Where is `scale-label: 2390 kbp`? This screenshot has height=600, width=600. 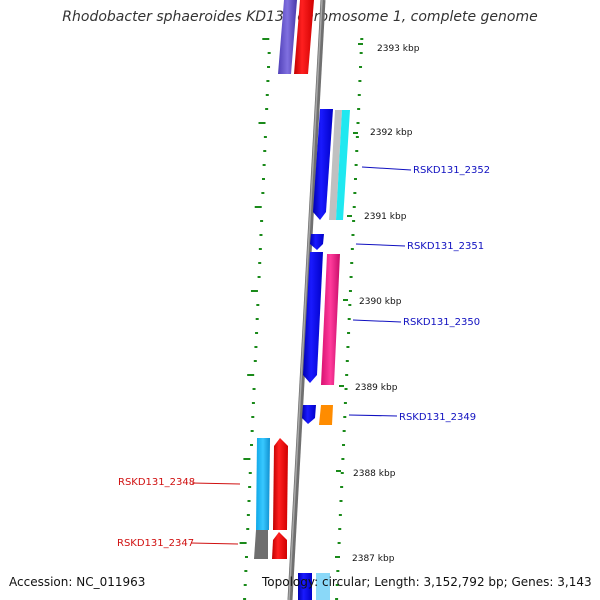
scale-label: 2390 kbp is located at coordinates (380, 302).